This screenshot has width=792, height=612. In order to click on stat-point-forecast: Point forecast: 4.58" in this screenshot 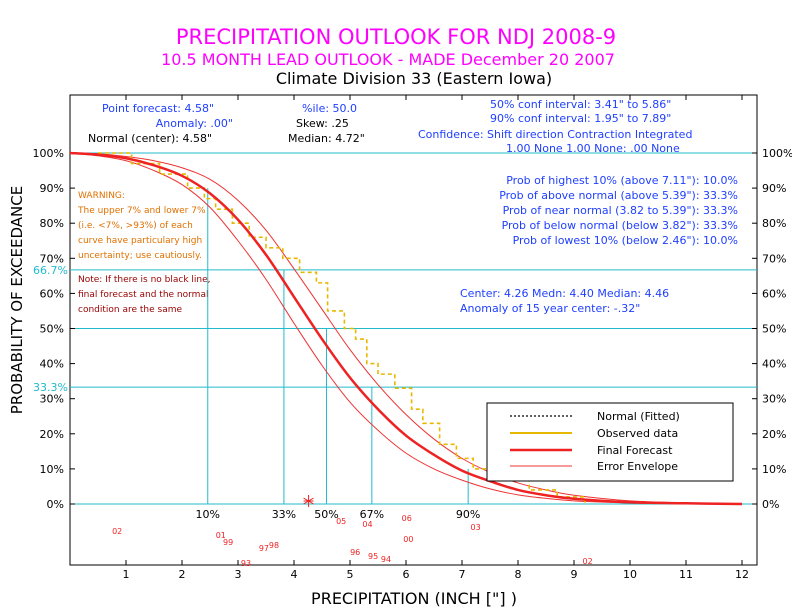, I will do `click(158, 108)`.